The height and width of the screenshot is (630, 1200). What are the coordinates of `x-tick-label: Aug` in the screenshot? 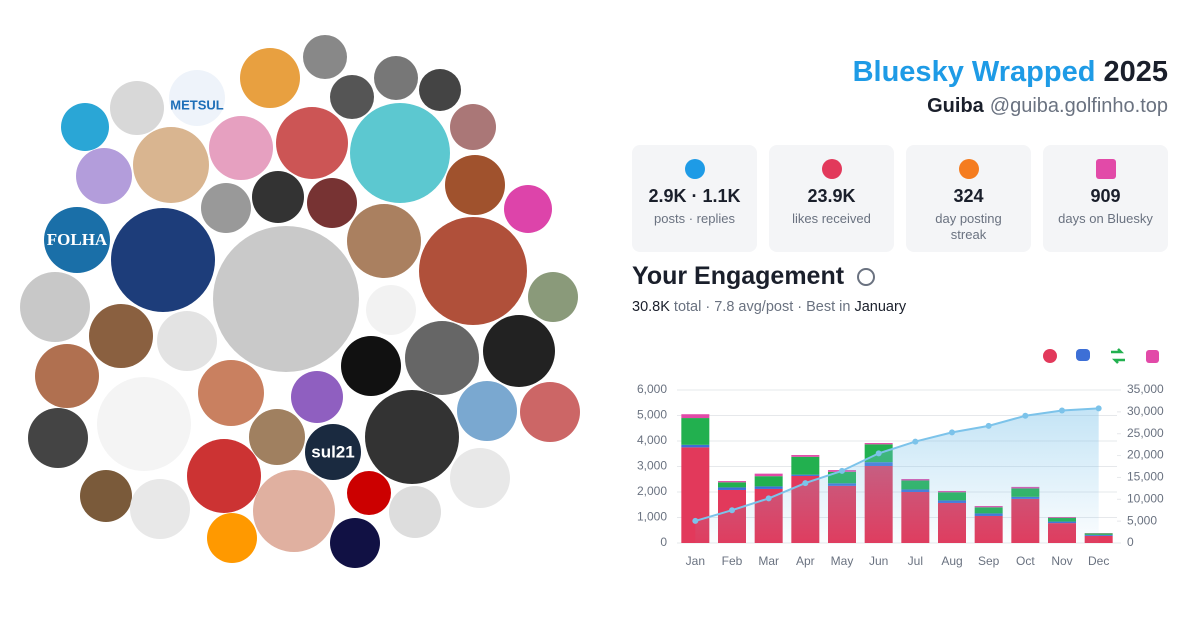 It's located at (951, 561).